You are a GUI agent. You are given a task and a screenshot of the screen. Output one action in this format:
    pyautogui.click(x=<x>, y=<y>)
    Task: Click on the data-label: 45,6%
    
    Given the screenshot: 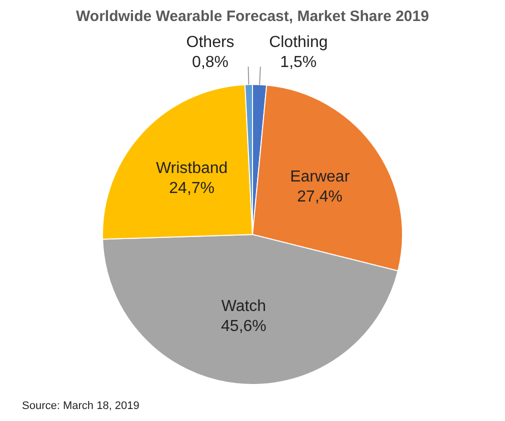 What is the action you would take?
    pyautogui.click(x=243, y=326)
    